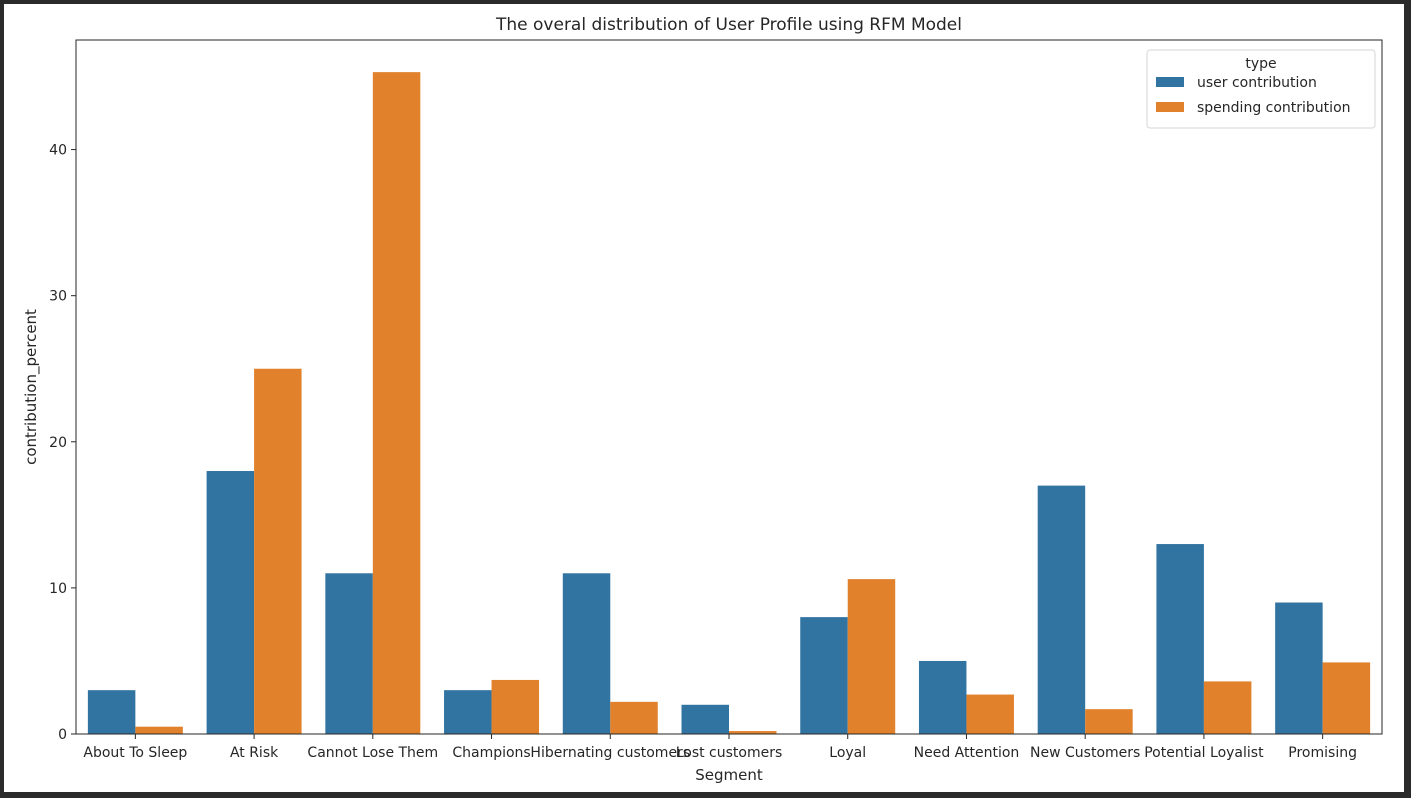 The height and width of the screenshot is (798, 1411). I want to click on x-tick-label: New Customers, so click(1085, 753).